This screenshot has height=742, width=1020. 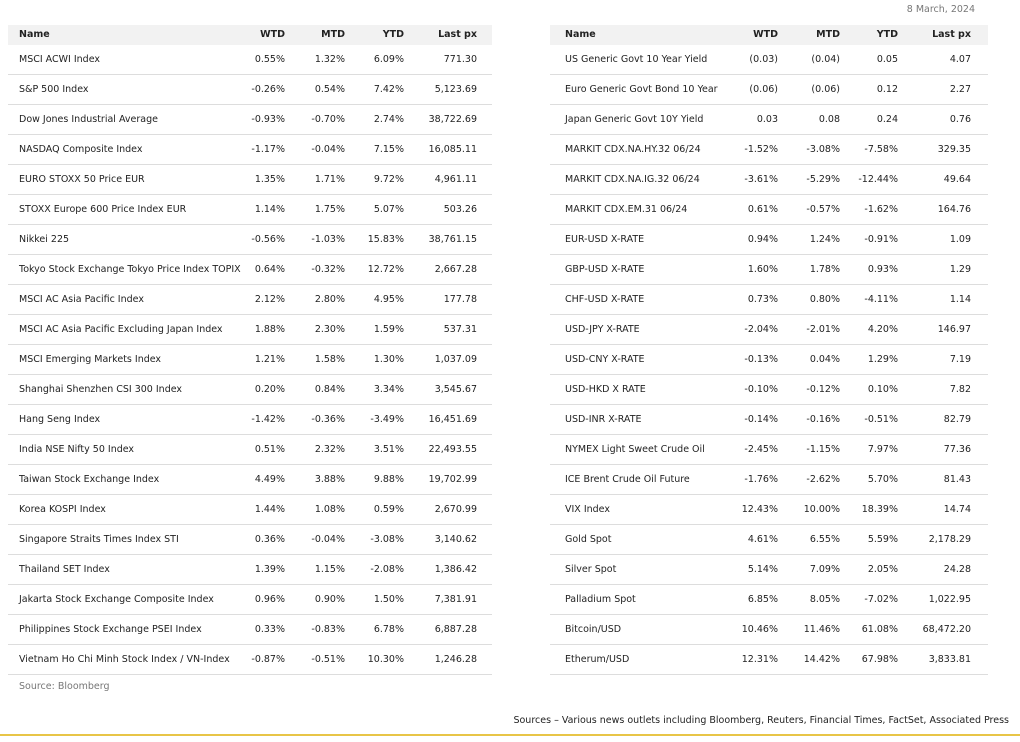 I want to click on cell-value: 68,472.20, so click(x=946, y=629).